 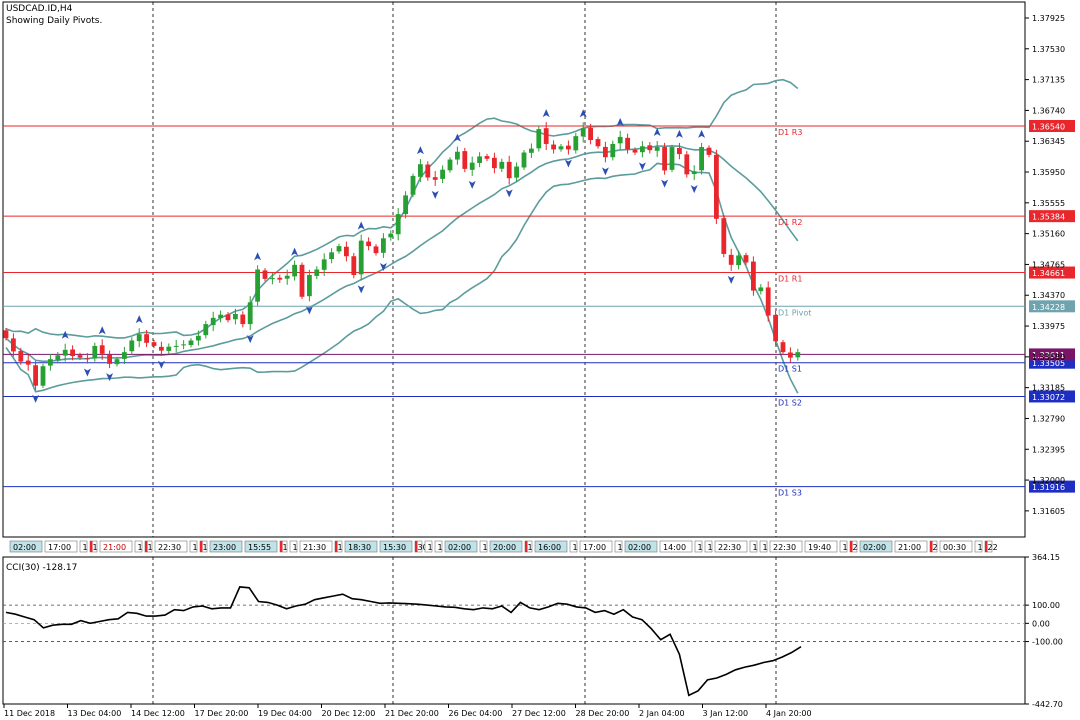 I want to click on pivot-name: D1 R3, so click(x=790, y=132).